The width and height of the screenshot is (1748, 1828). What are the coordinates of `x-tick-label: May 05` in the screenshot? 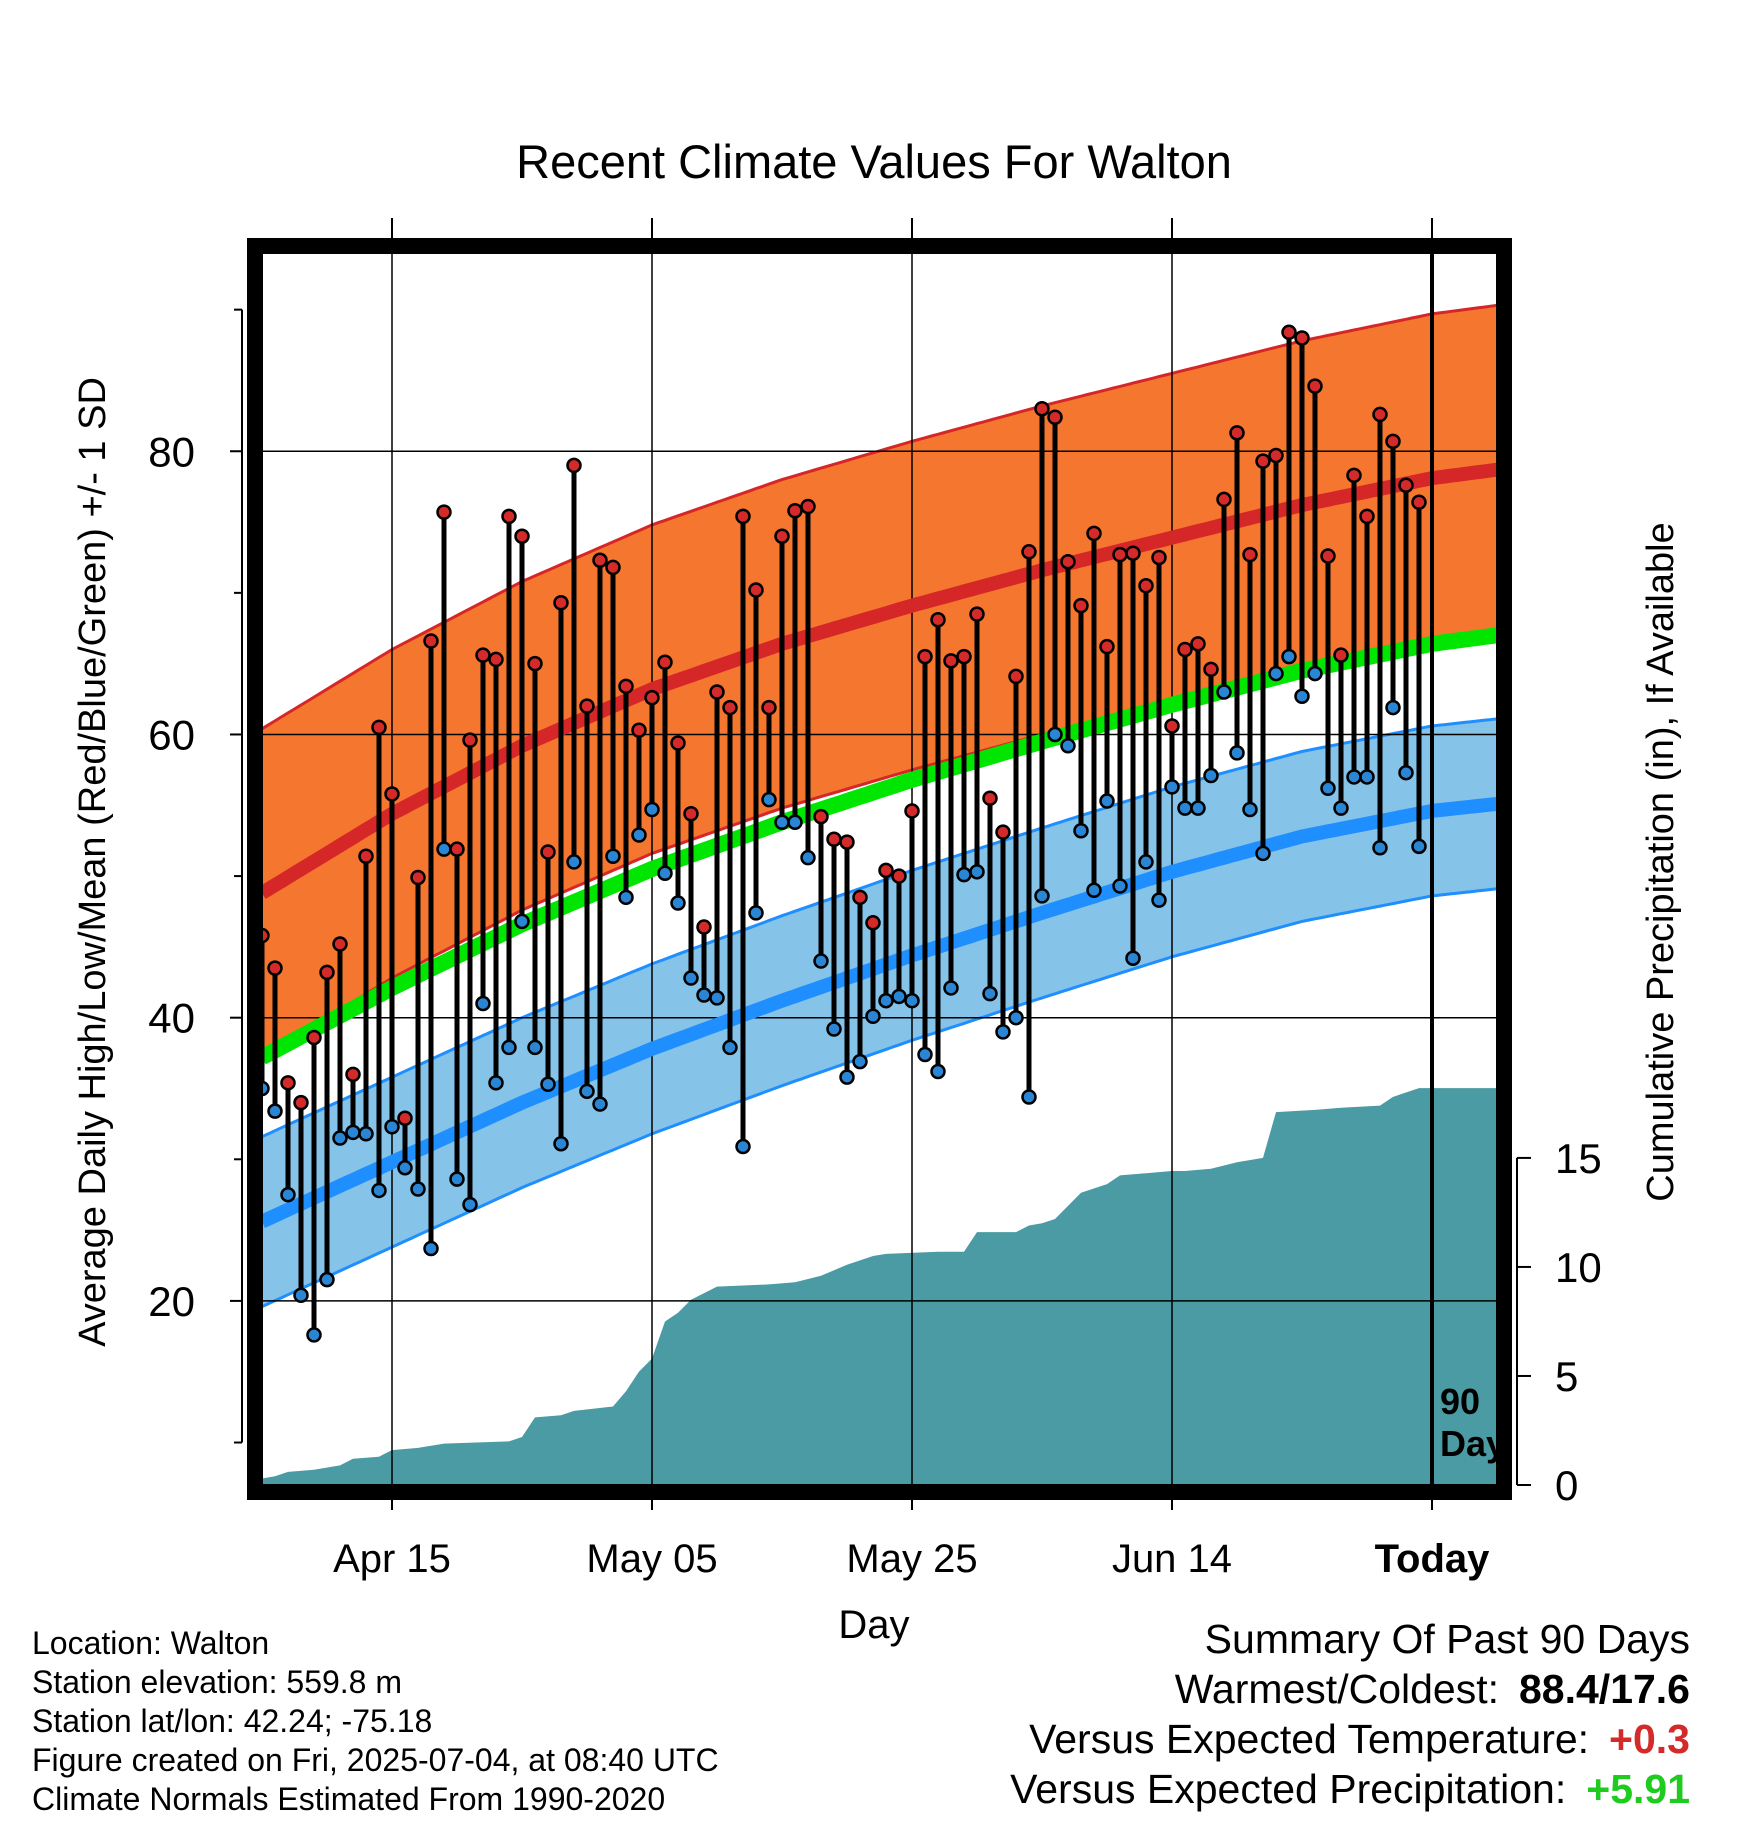 It's located at (651, 1559).